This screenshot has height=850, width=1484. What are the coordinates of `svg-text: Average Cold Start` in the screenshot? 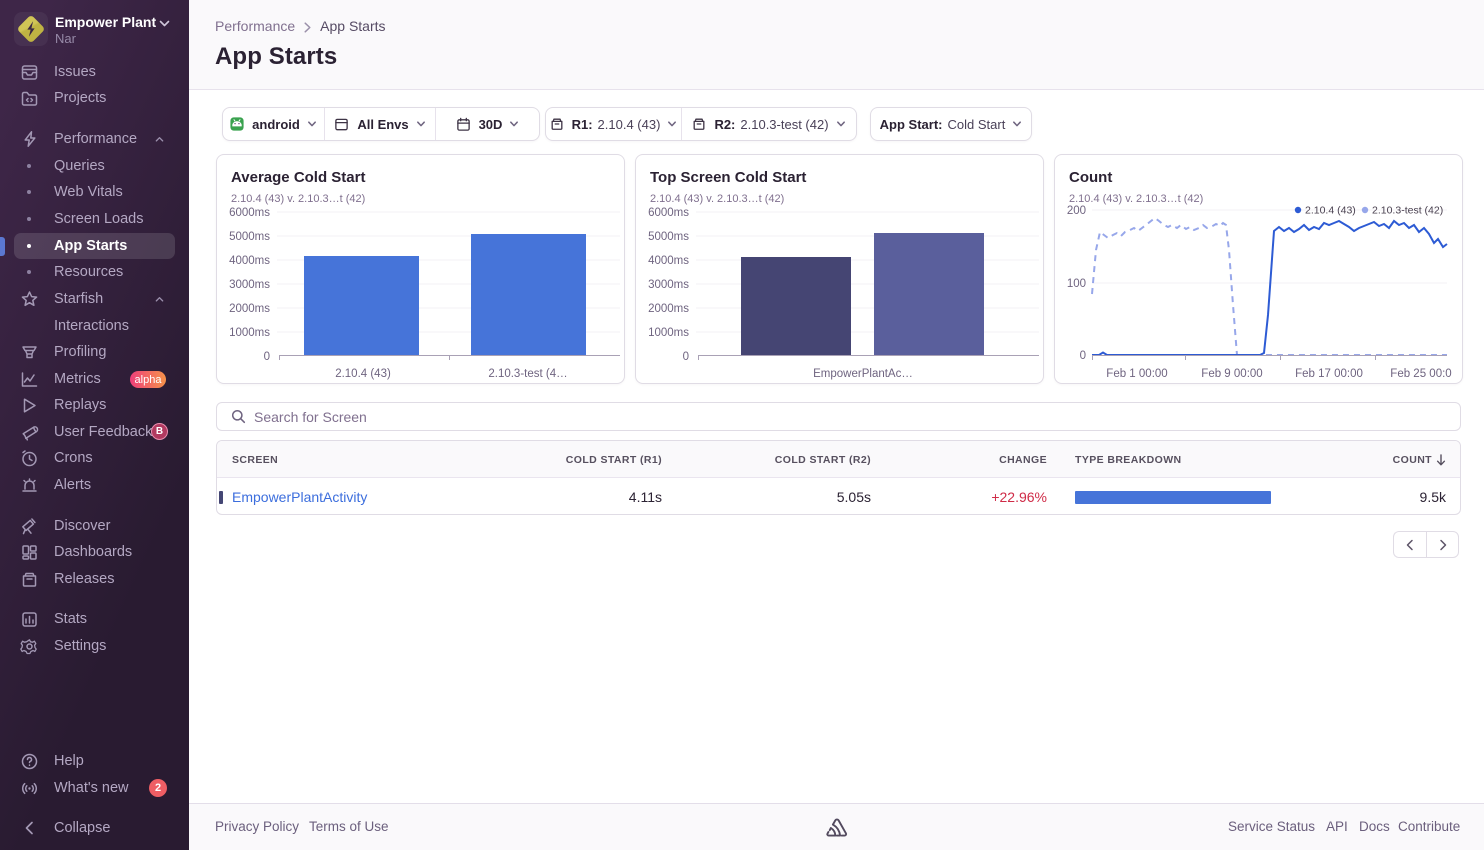 It's located at (298, 177).